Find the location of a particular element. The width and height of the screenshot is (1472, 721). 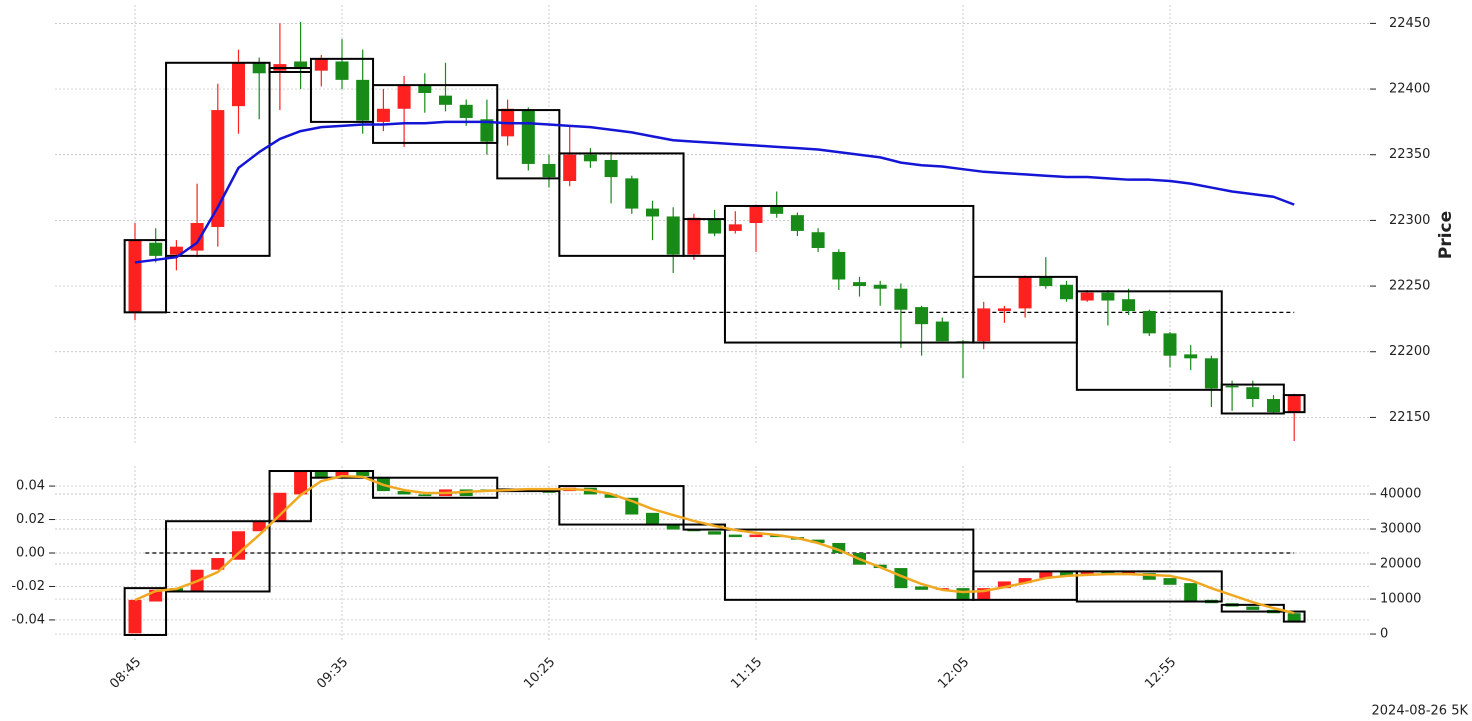

x-tick-label: 08:45 is located at coordinates (125, 673).